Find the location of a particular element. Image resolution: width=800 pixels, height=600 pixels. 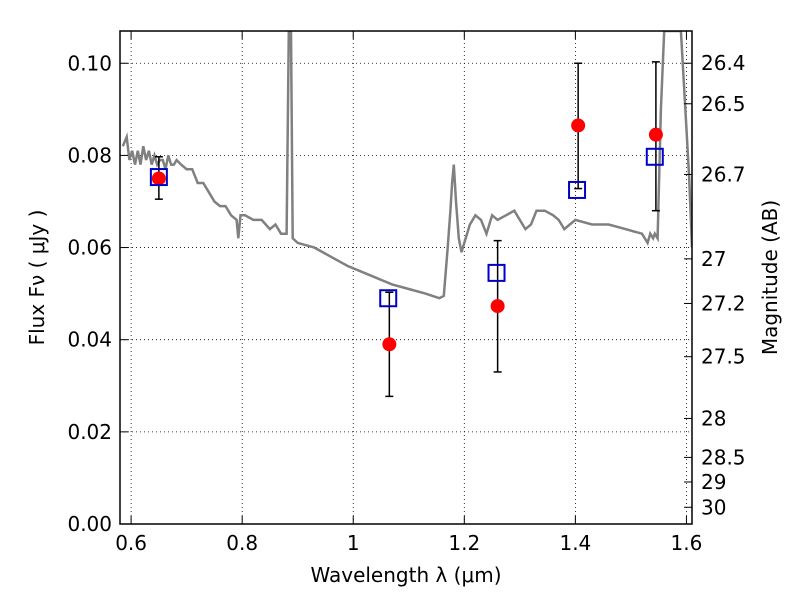

x-tick-label: 1 is located at coordinates (353, 543).